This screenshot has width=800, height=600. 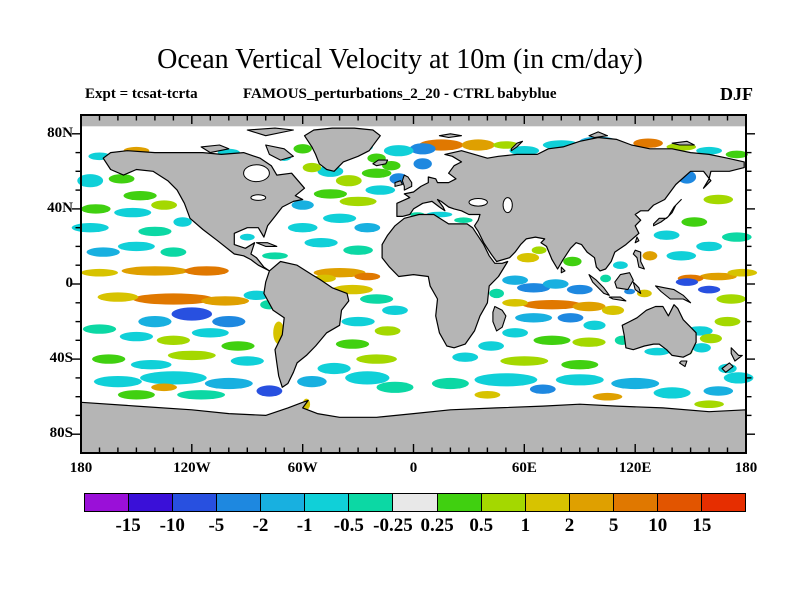 I want to click on lat-tick-label: 80S, so click(x=61, y=433).